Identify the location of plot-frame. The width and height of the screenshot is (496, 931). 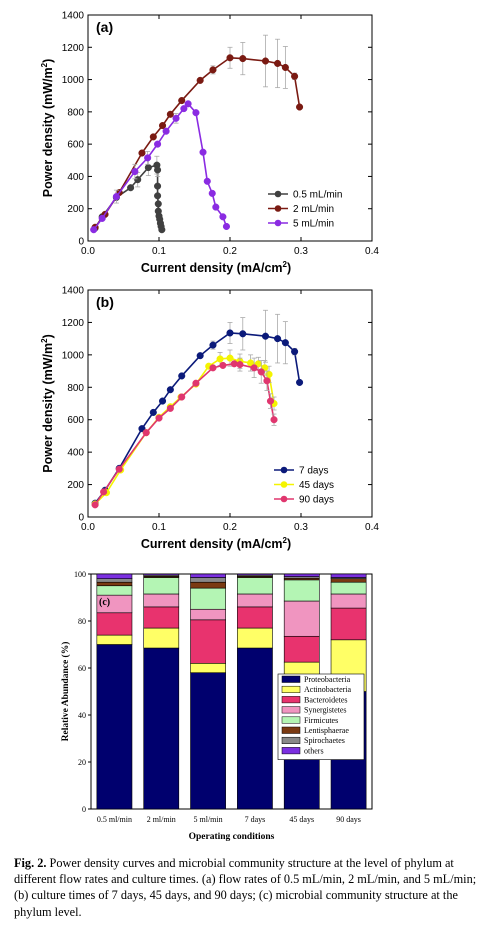
(231, 691).